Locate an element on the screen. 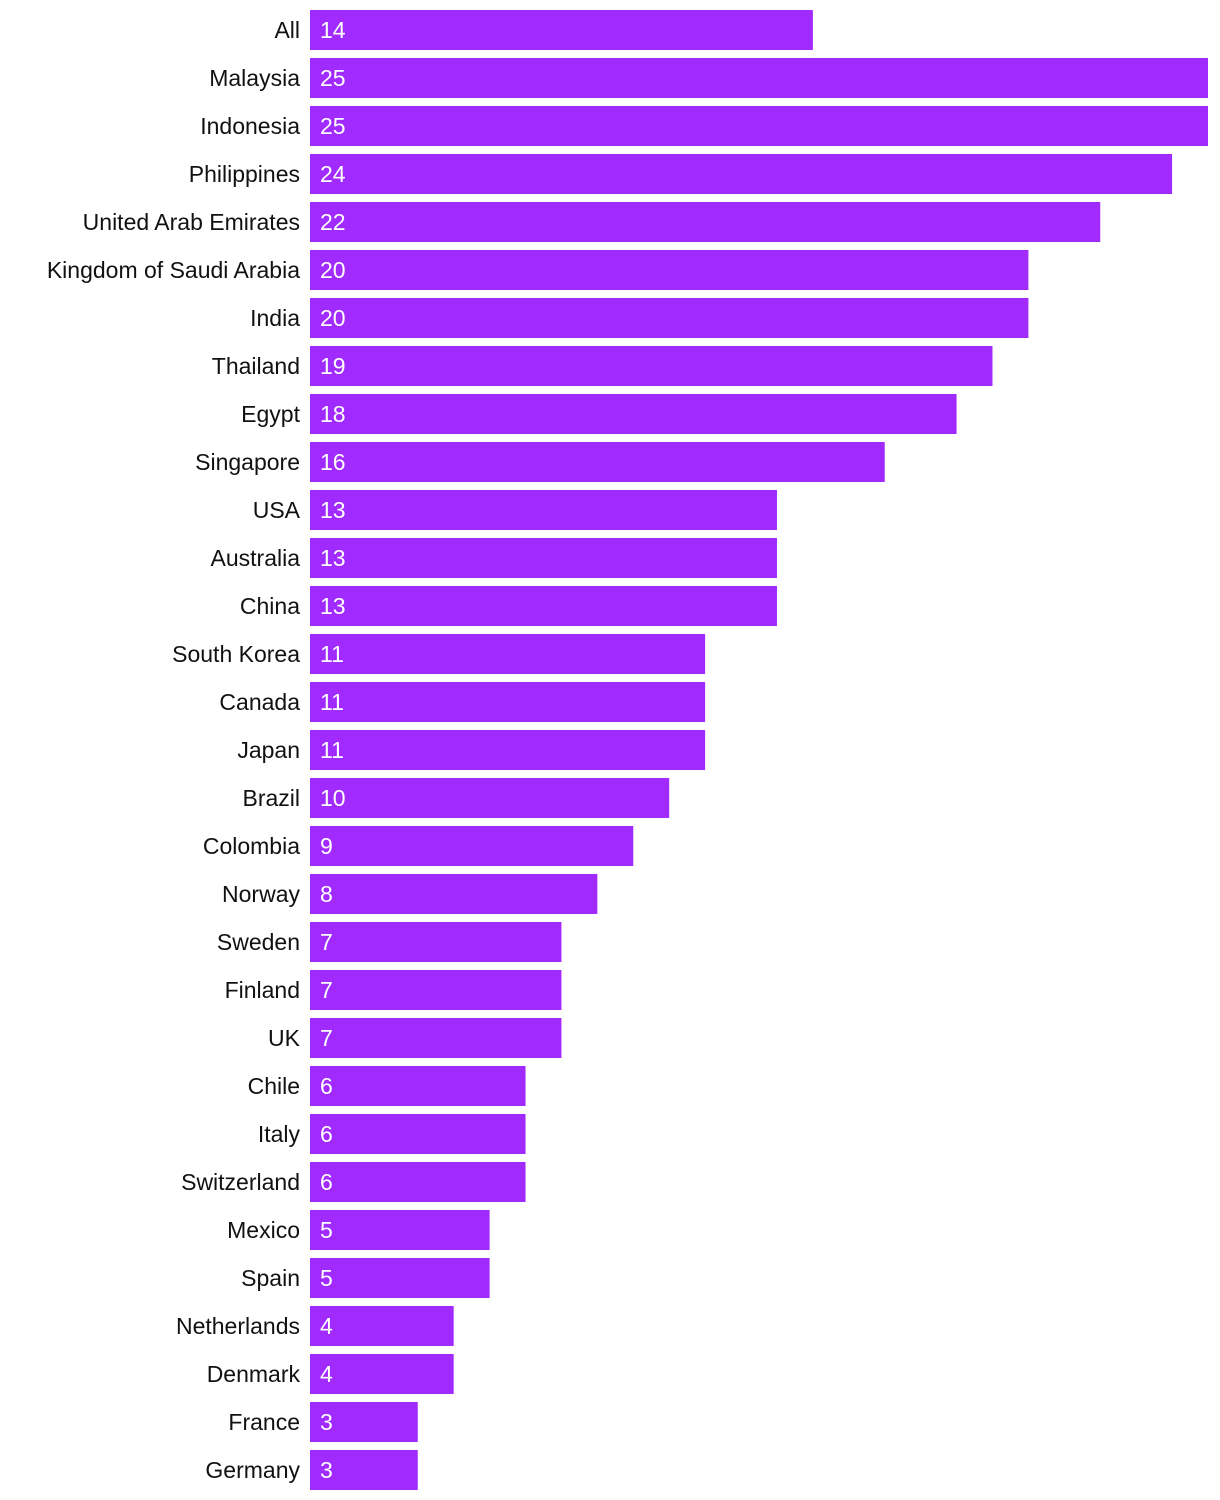  category-label: Switzerland is located at coordinates (240, 1182).